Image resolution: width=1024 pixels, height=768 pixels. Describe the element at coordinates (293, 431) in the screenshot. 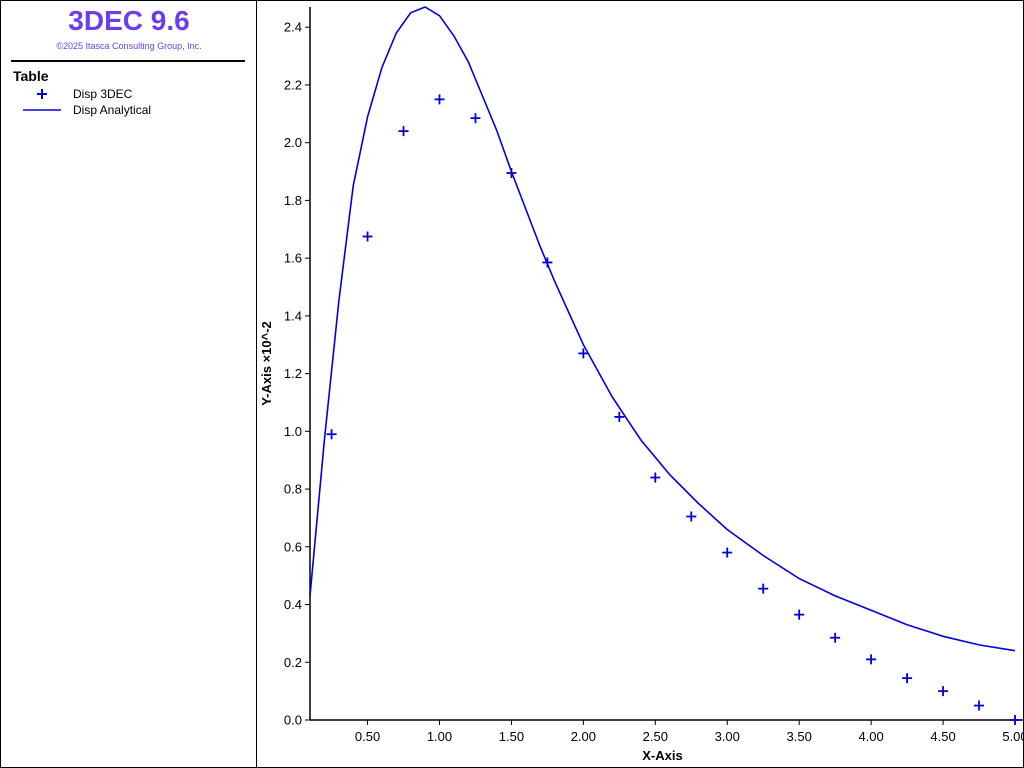

I see `y-tick-label: 1.0` at that location.